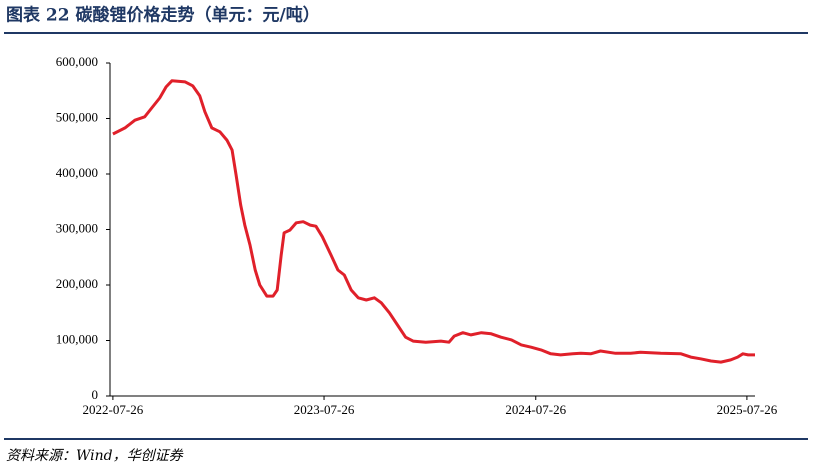  I want to click on x-tick-label: 2025-07-26, so click(747, 409).